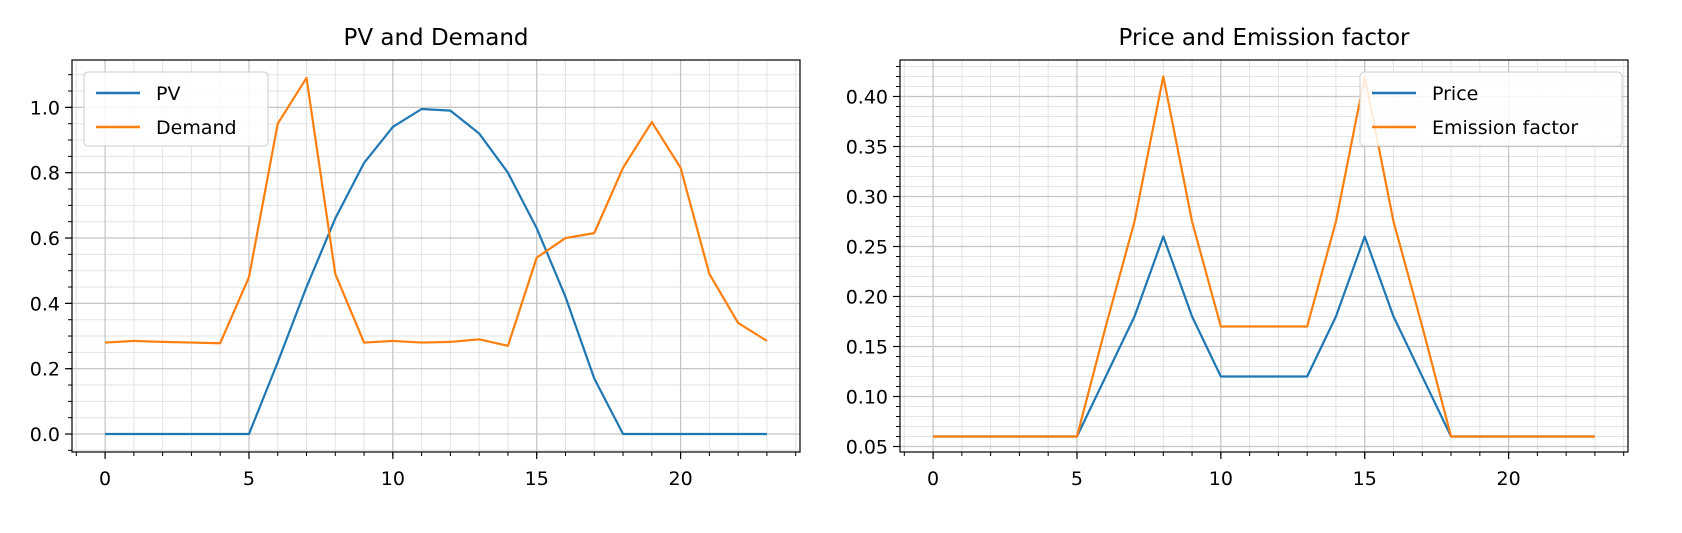 This screenshot has height=533, width=1682. What do you see at coordinates (45, 435) in the screenshot?
I see `y-tick-label: 0.0` at bounding box center [45, 435].